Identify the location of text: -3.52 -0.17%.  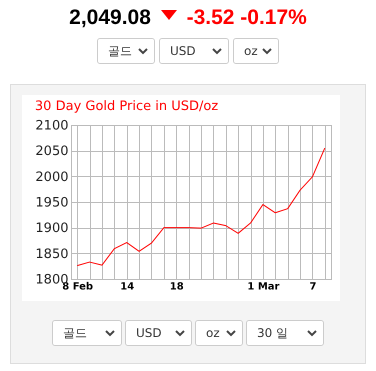
(246, 17).